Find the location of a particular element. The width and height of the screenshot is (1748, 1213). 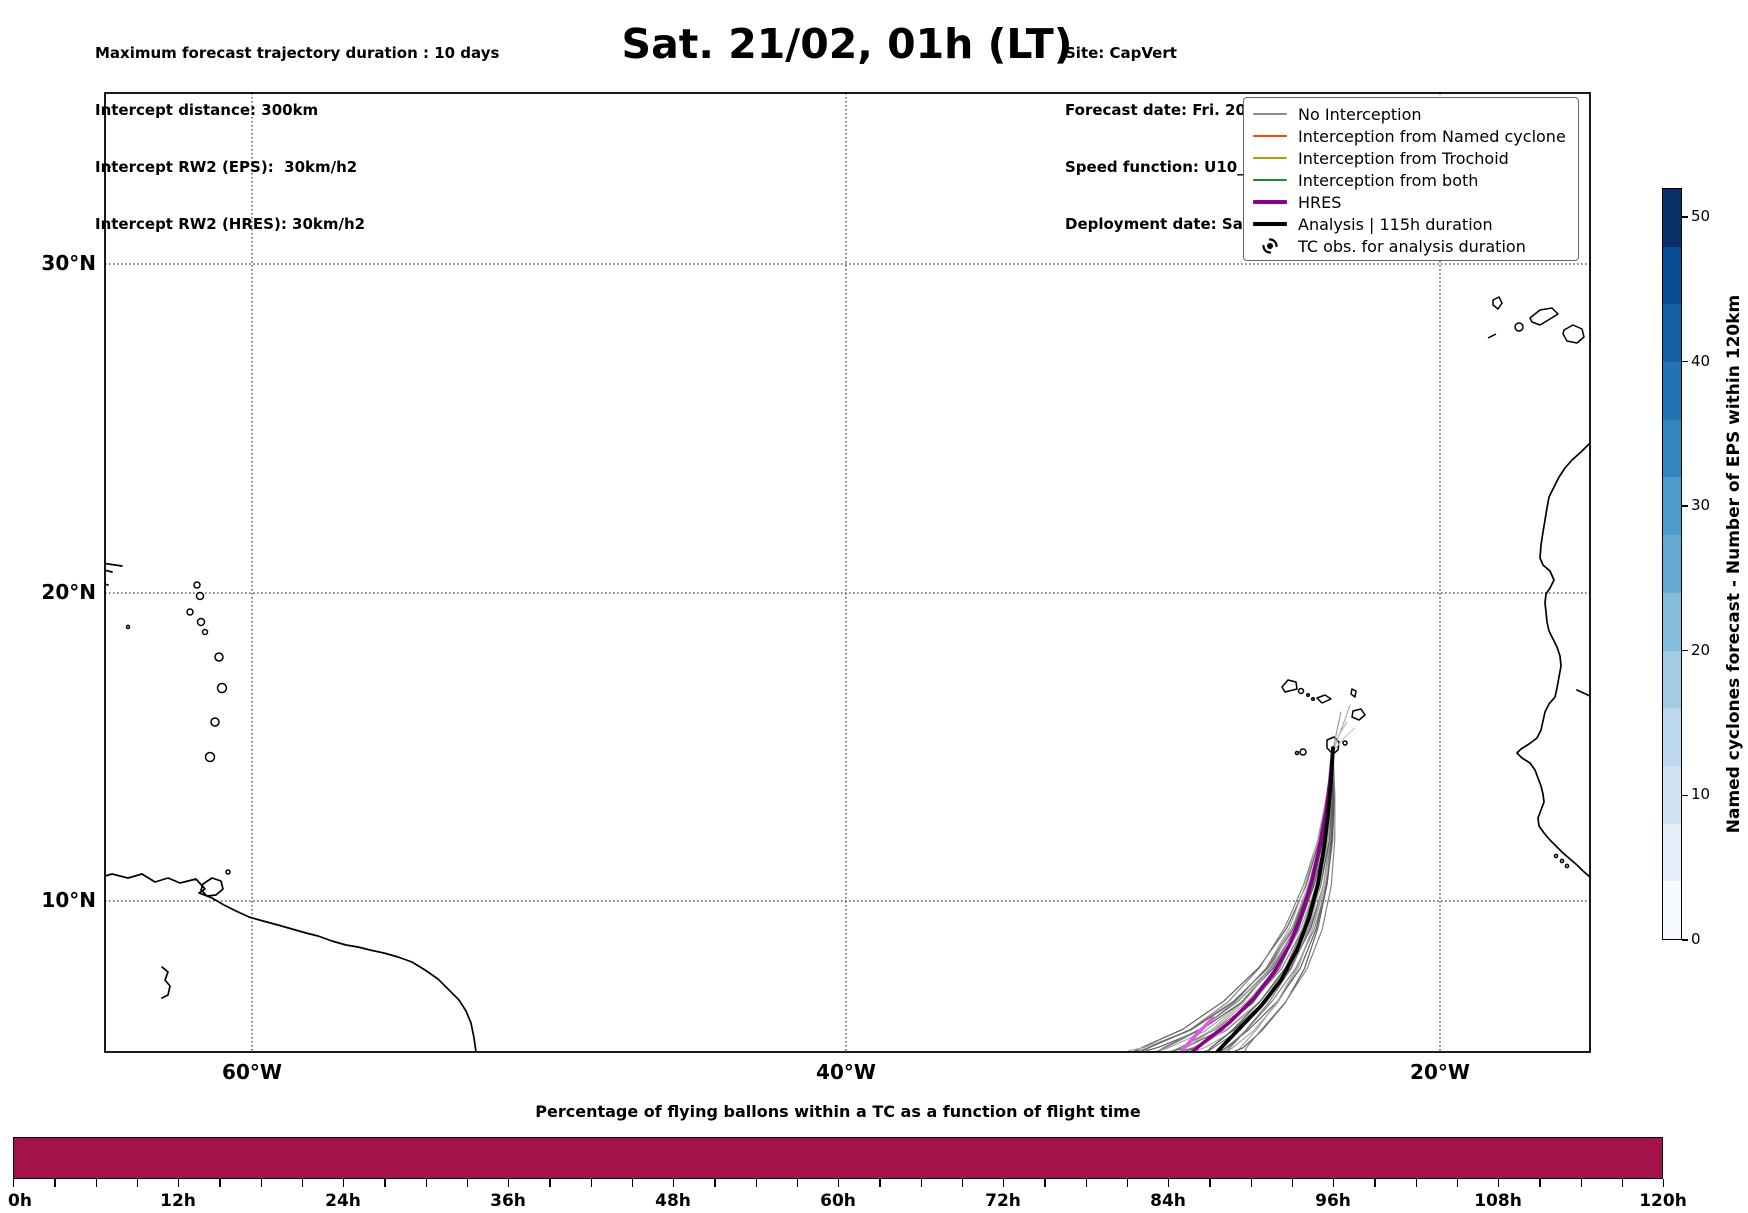

colorbar-tick-label: 40 is located at coordinates (1701, 360).